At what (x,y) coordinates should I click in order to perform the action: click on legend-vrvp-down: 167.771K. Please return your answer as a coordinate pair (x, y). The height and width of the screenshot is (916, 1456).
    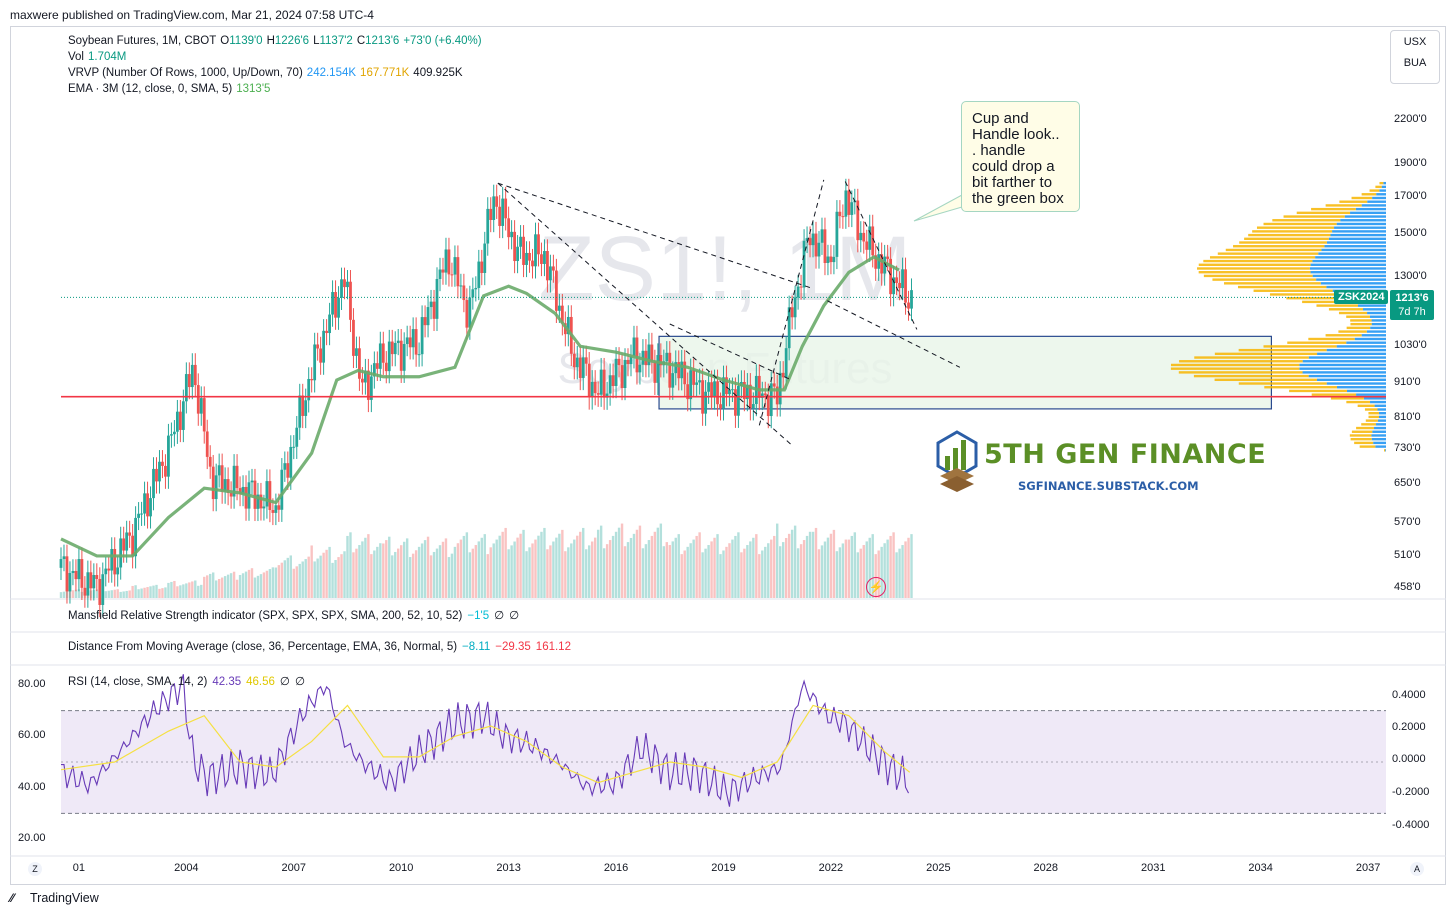
    Looking at the image, I should click on (385, 73).